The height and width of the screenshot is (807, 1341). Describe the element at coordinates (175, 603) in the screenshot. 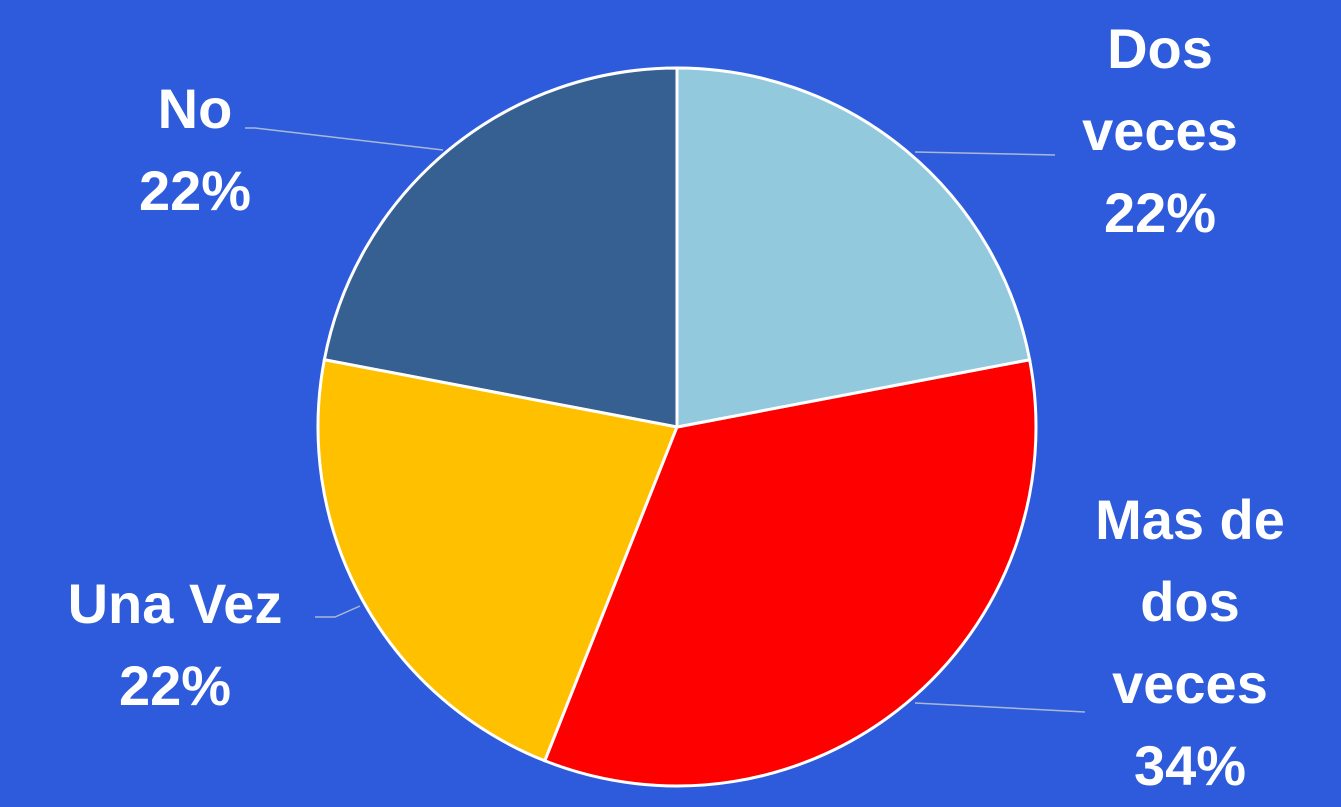

I see `category-label: Una Vez` at that location.